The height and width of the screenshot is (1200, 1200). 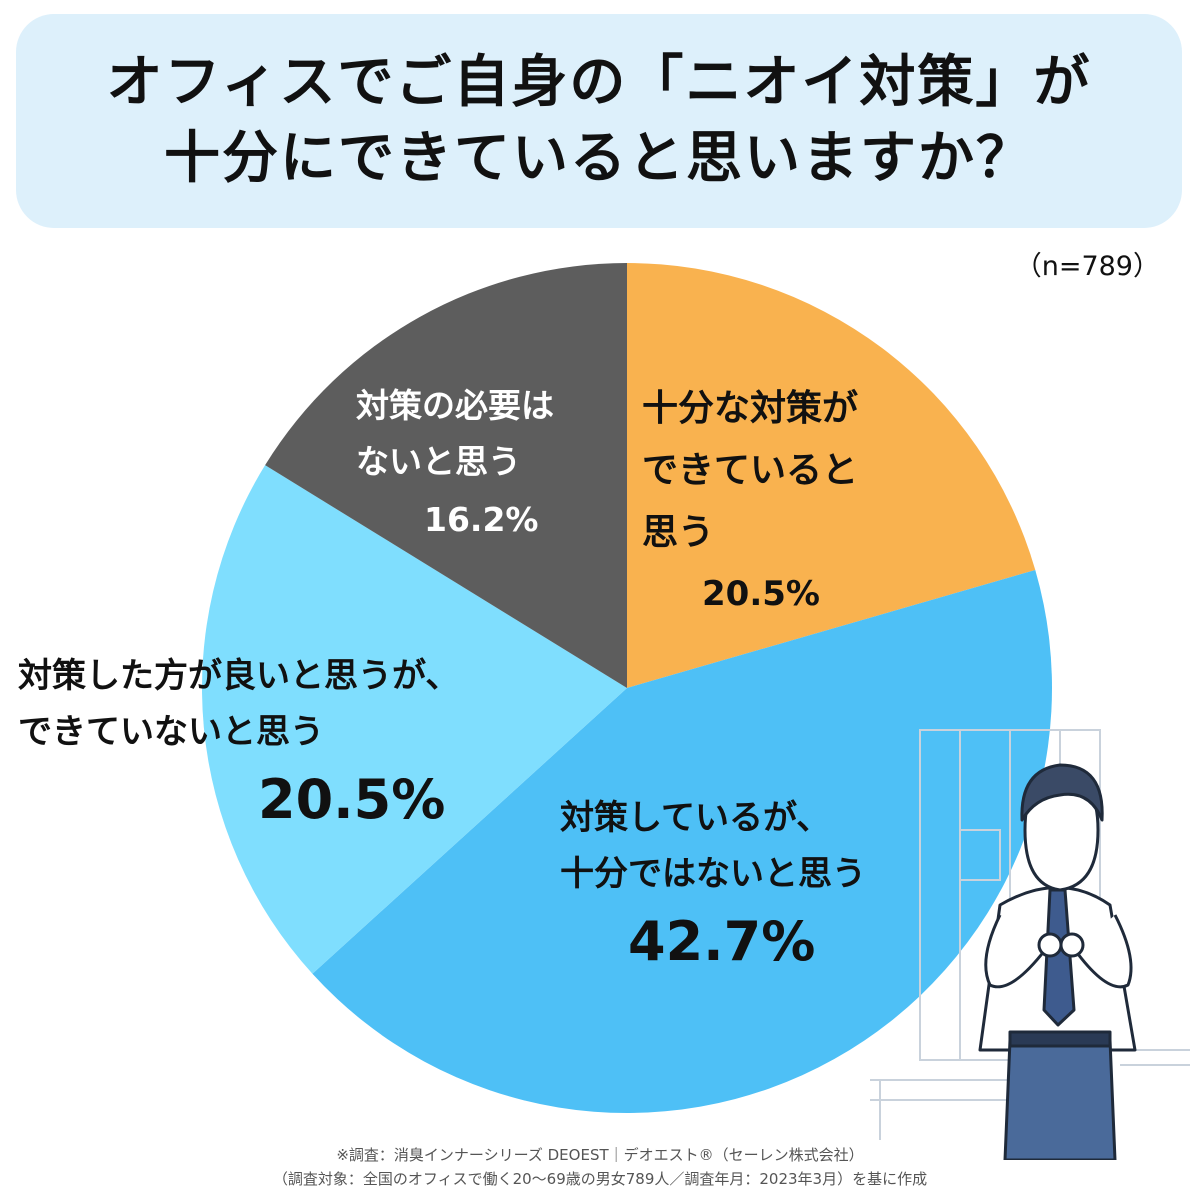 What do you see at coordinates (750, 408) in the screenshot?
I see `slice-label-line: 十分な対策が` at bounding box center [750, 408].